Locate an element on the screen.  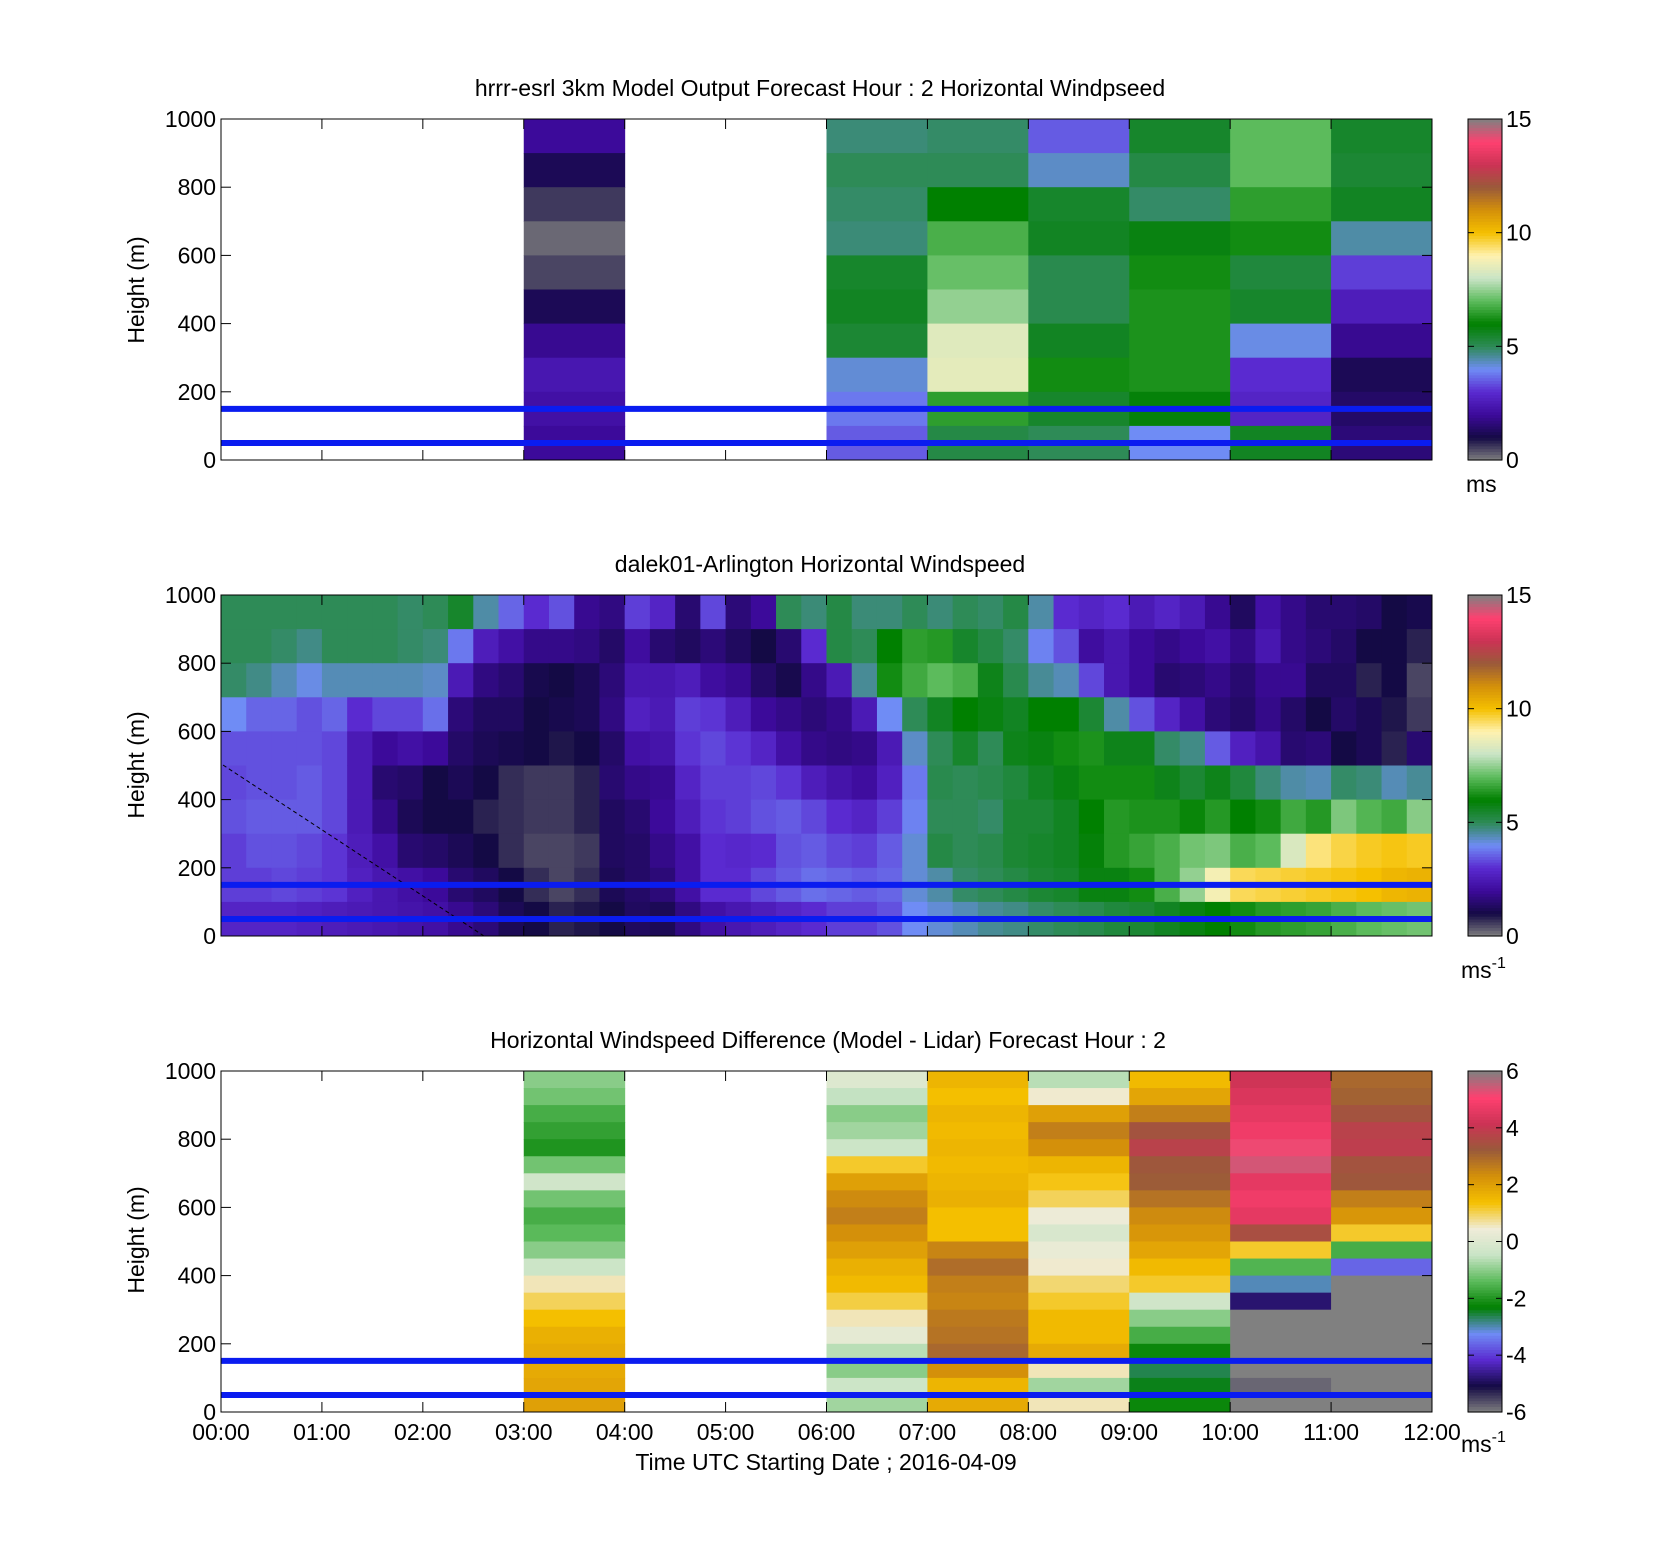
x-tick-label: 06:00 is located at coordinates (827, 1432).